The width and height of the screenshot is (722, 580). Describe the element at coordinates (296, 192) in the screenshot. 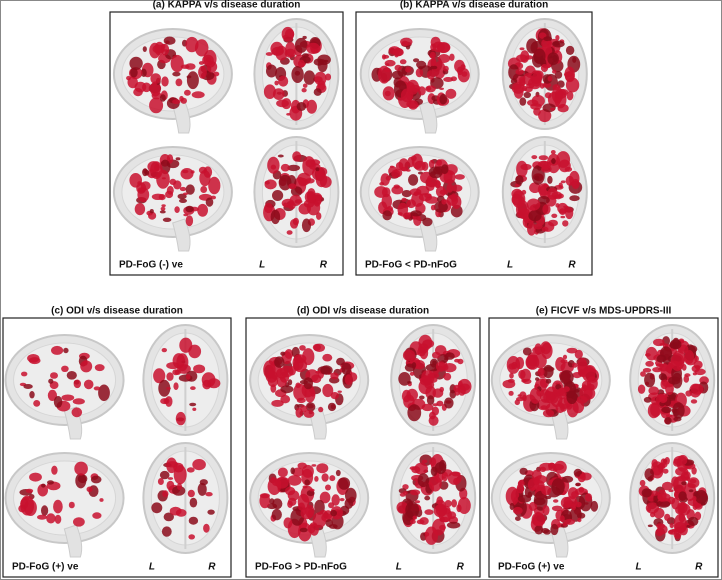

I see `axial-brain` at that location.